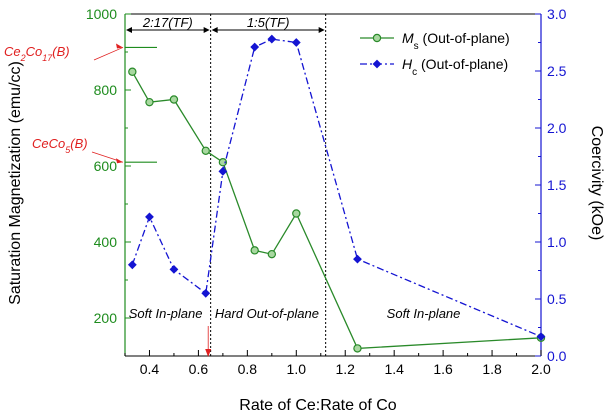  What do you see at coordinates (106, 90) in the screenshot?
I see `y-left-tick-label: 800` at bounding box center [106, 90].